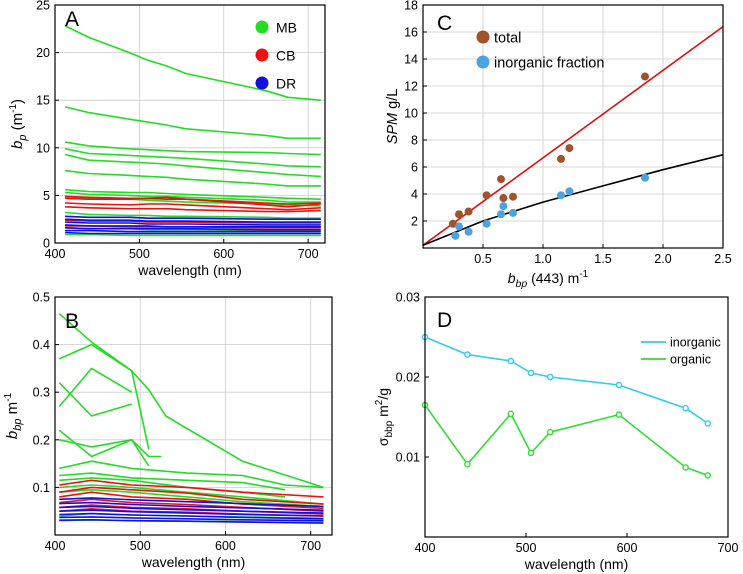 This screenshot has width=743, height=574. I want to click on y-axis-label: bp (m-1), so click(18, 124).